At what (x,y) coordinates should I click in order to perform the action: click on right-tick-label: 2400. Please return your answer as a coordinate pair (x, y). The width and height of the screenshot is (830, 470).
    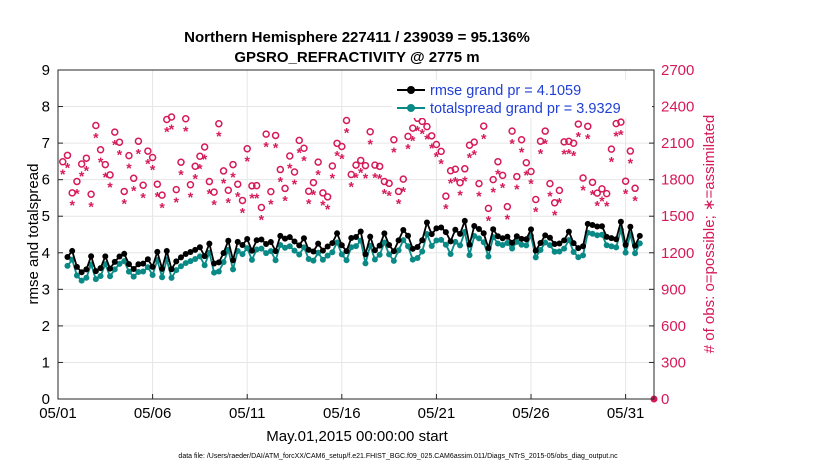
    Looking at the image, I should click on (677, 107).